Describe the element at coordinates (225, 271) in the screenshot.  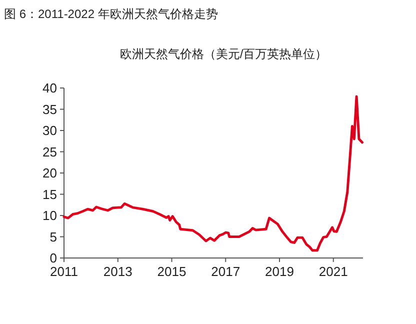
I see `x-tick-label: 2017` at that location.